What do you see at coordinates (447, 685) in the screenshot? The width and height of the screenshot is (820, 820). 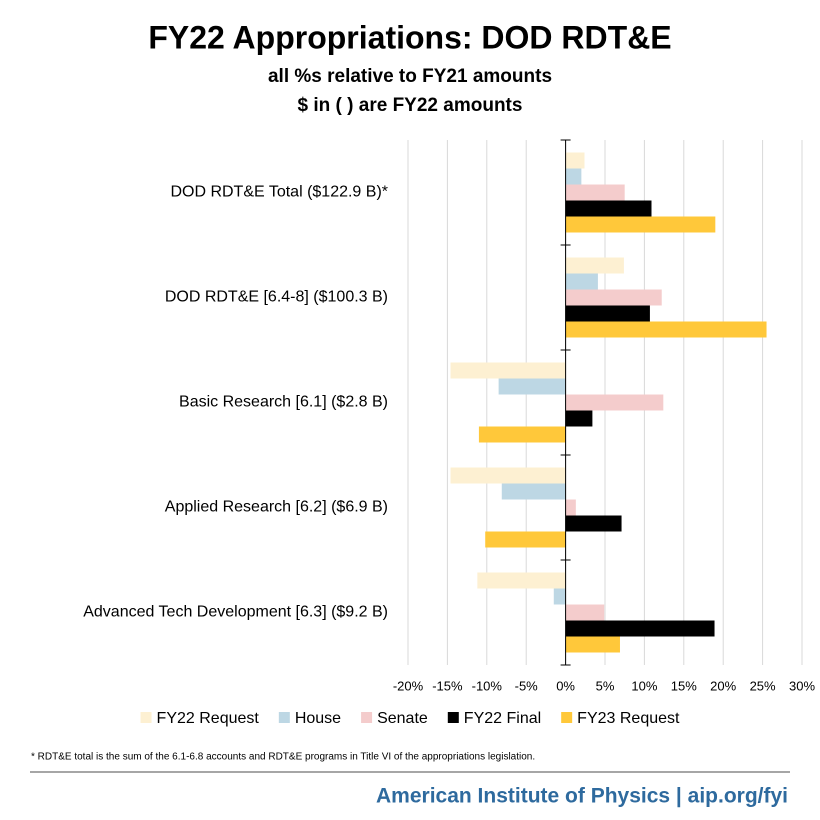 I see `x-tick-label: -15%` at bounding box center [447, 685].